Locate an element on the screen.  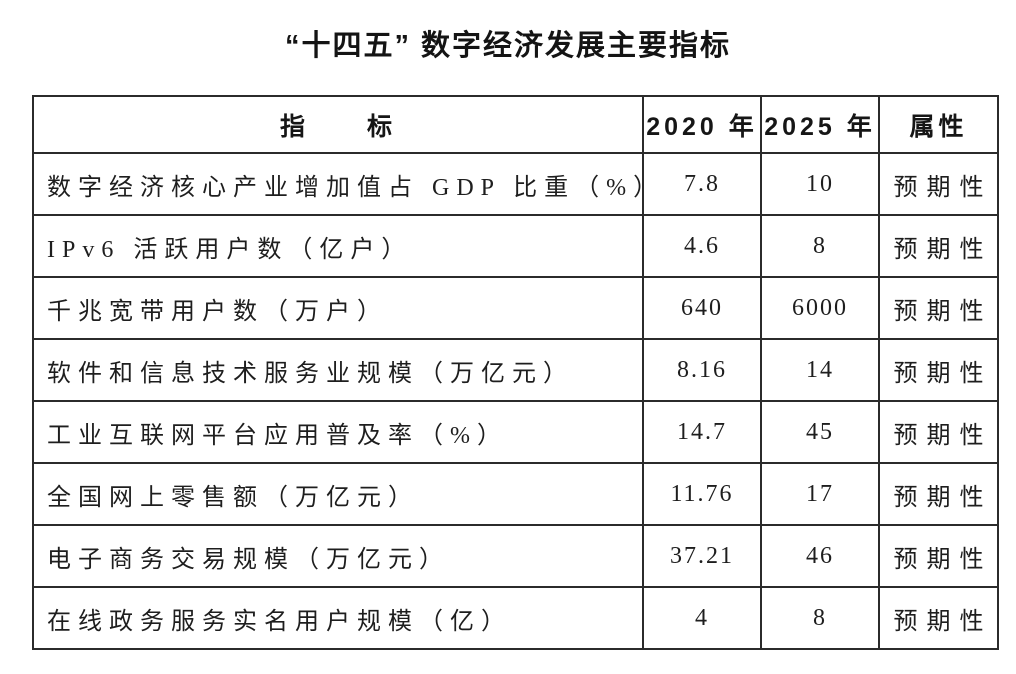
value-2025: 14 is located at coordinates (820, 370).